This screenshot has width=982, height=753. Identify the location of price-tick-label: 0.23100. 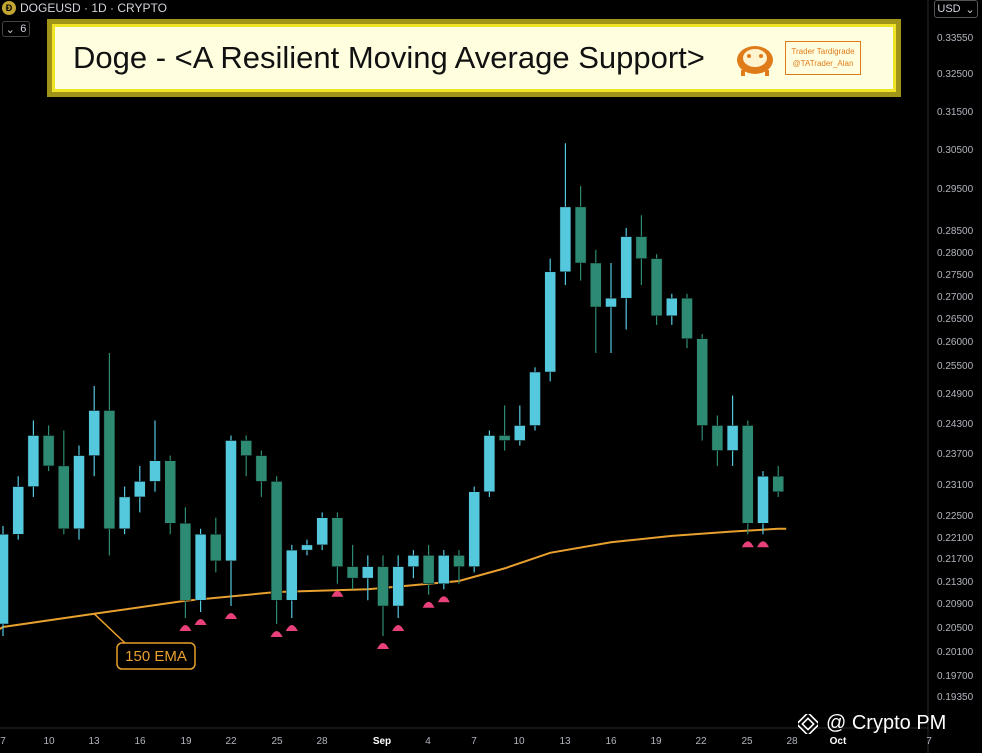
(955, 485).